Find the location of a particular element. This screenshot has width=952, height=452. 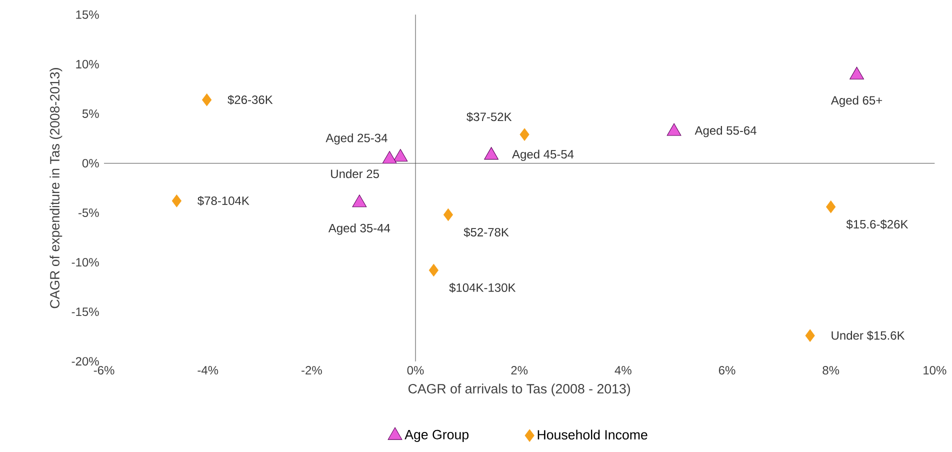

annotation: Aged 35-44 is located at coordinates (359, 229).